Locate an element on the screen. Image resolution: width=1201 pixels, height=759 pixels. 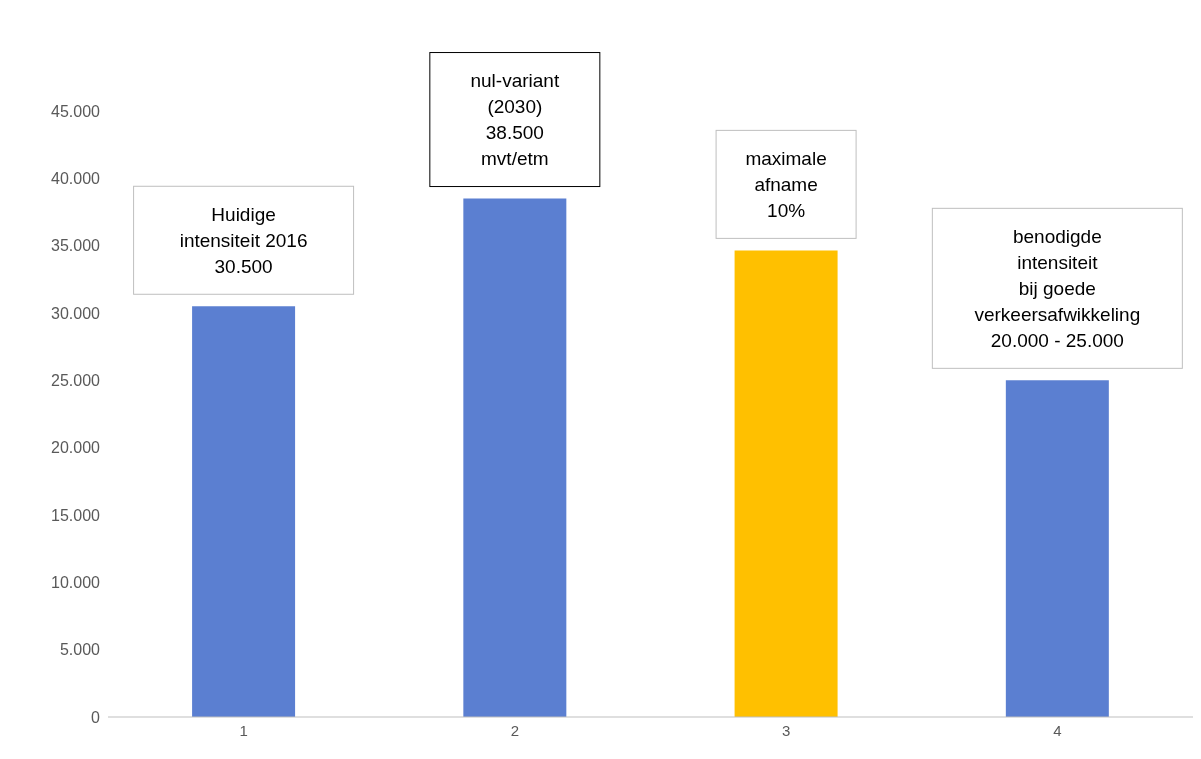
y-tick-label: 25.000 is located at coordinates (76, 381).